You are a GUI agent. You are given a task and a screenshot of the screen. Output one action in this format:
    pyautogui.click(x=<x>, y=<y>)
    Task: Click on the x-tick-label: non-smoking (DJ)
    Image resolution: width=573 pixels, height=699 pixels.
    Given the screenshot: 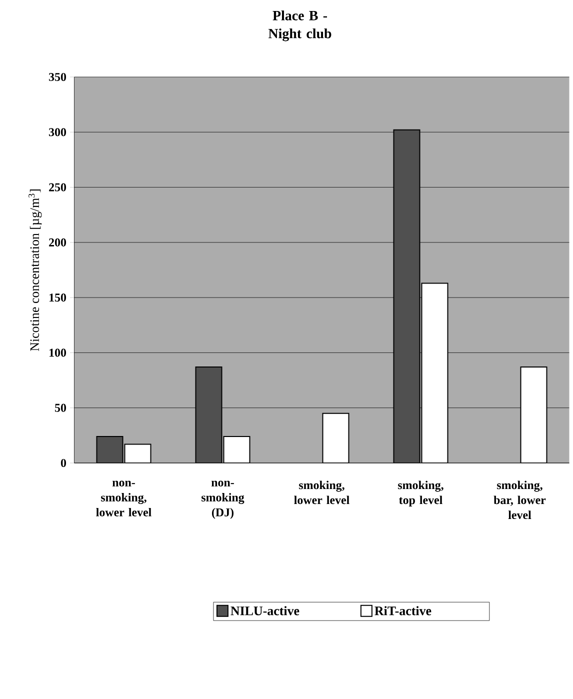 What is the action you would take?
    pyautogui.click(x=223, y=499)
    